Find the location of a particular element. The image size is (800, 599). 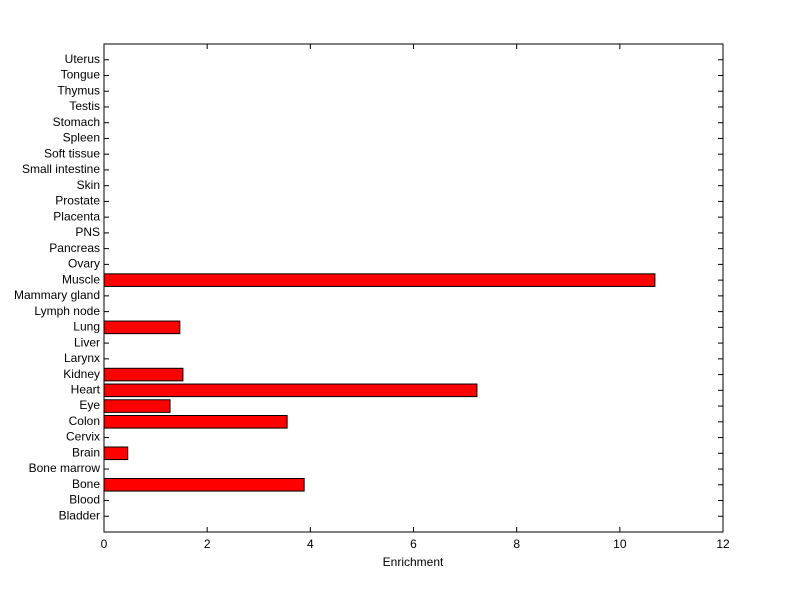

y-tick-label: Small intestine is located at coordinates (61, 169).